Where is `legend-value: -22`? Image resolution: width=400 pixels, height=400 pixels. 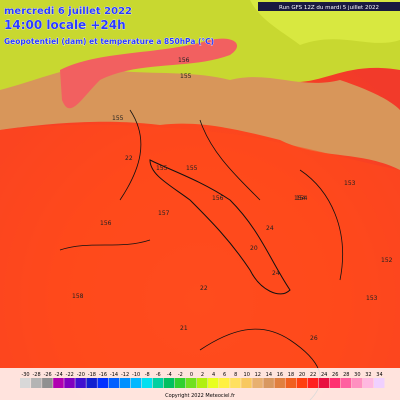
legend-value: -22 is located at coordinates (70, 375).